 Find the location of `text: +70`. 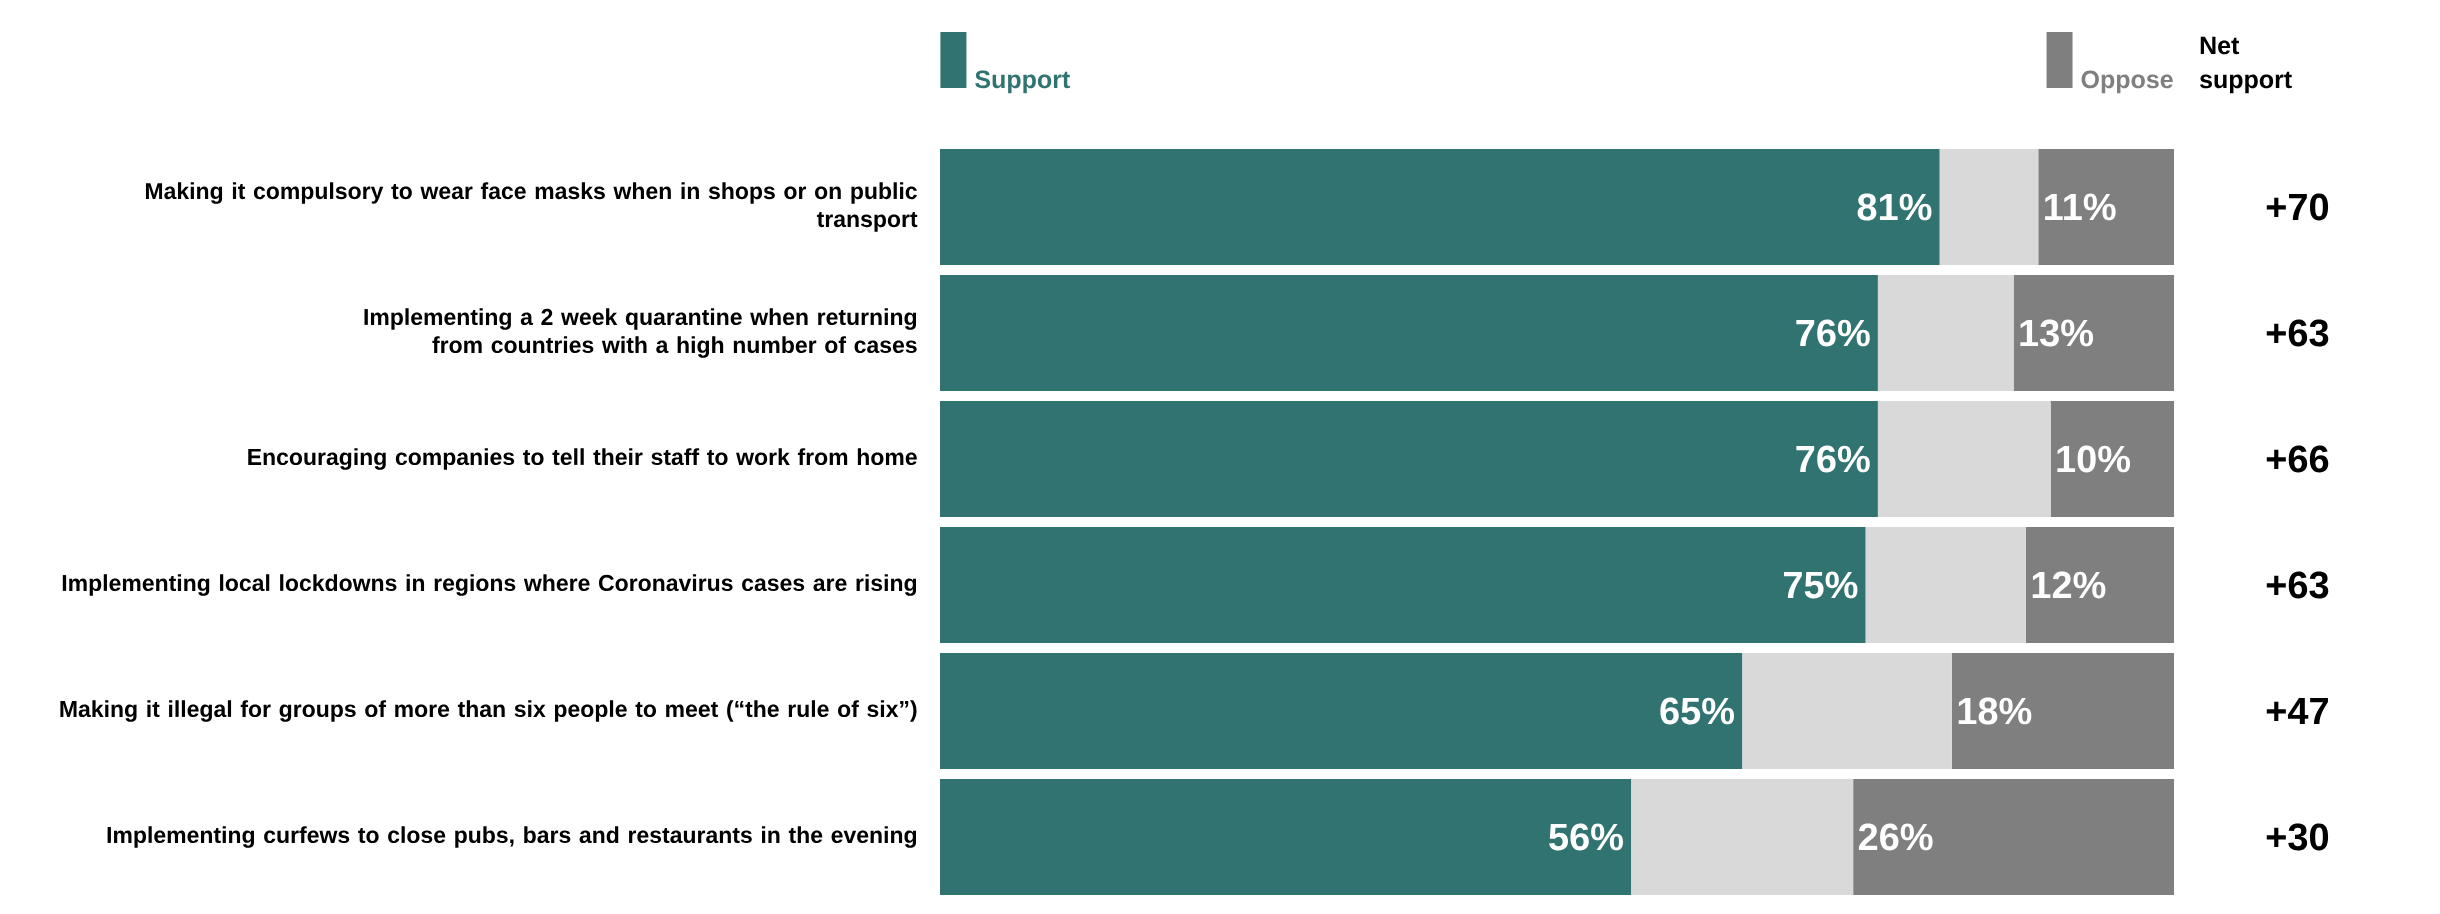

text: +70 is located at coordinates (2297, 207).